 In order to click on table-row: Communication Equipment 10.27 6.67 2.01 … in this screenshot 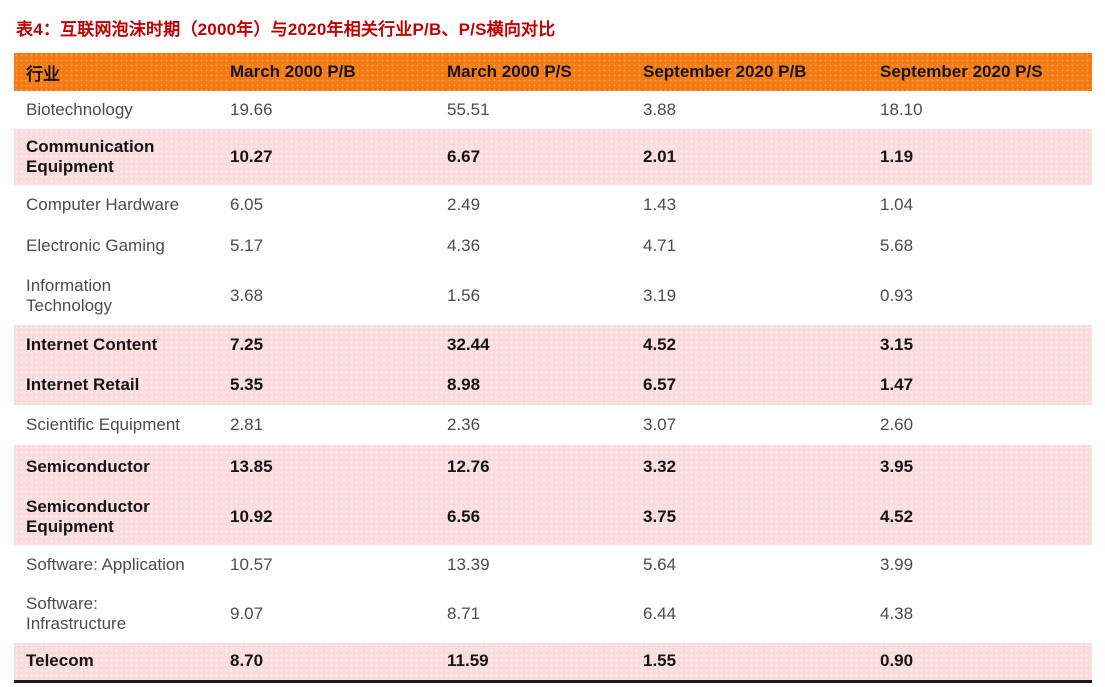, I will do `click(553, 157)`.